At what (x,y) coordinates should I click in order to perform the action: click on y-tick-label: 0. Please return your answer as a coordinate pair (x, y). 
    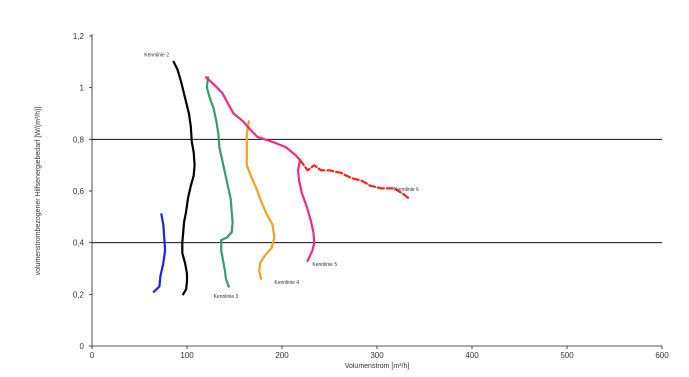
    Looking at the image, I should click on (82, 346).